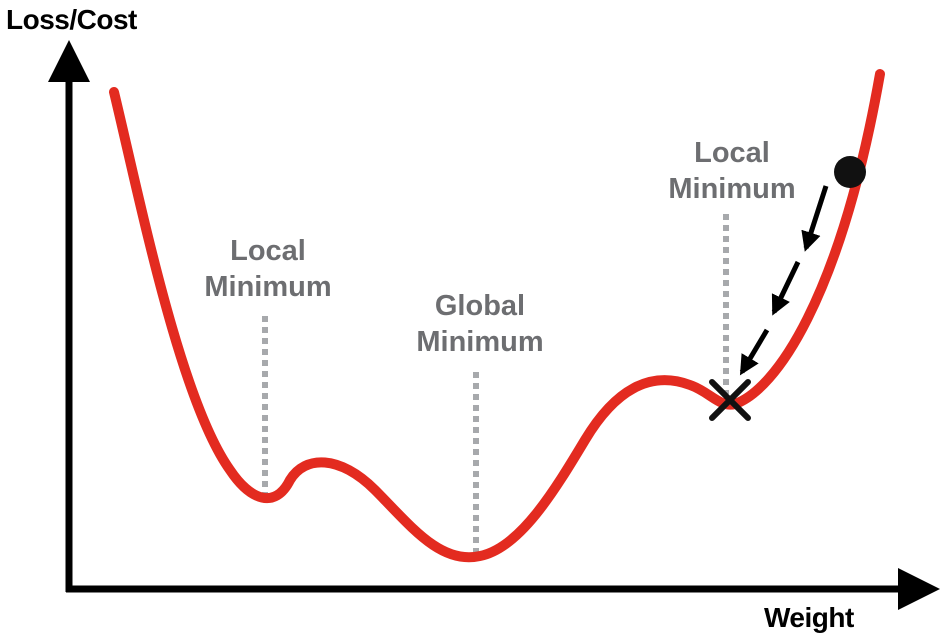 This screenshot has height=642, width=946. I want to click on local-minimum-right-label: Local Minimum, so click(731, 175).